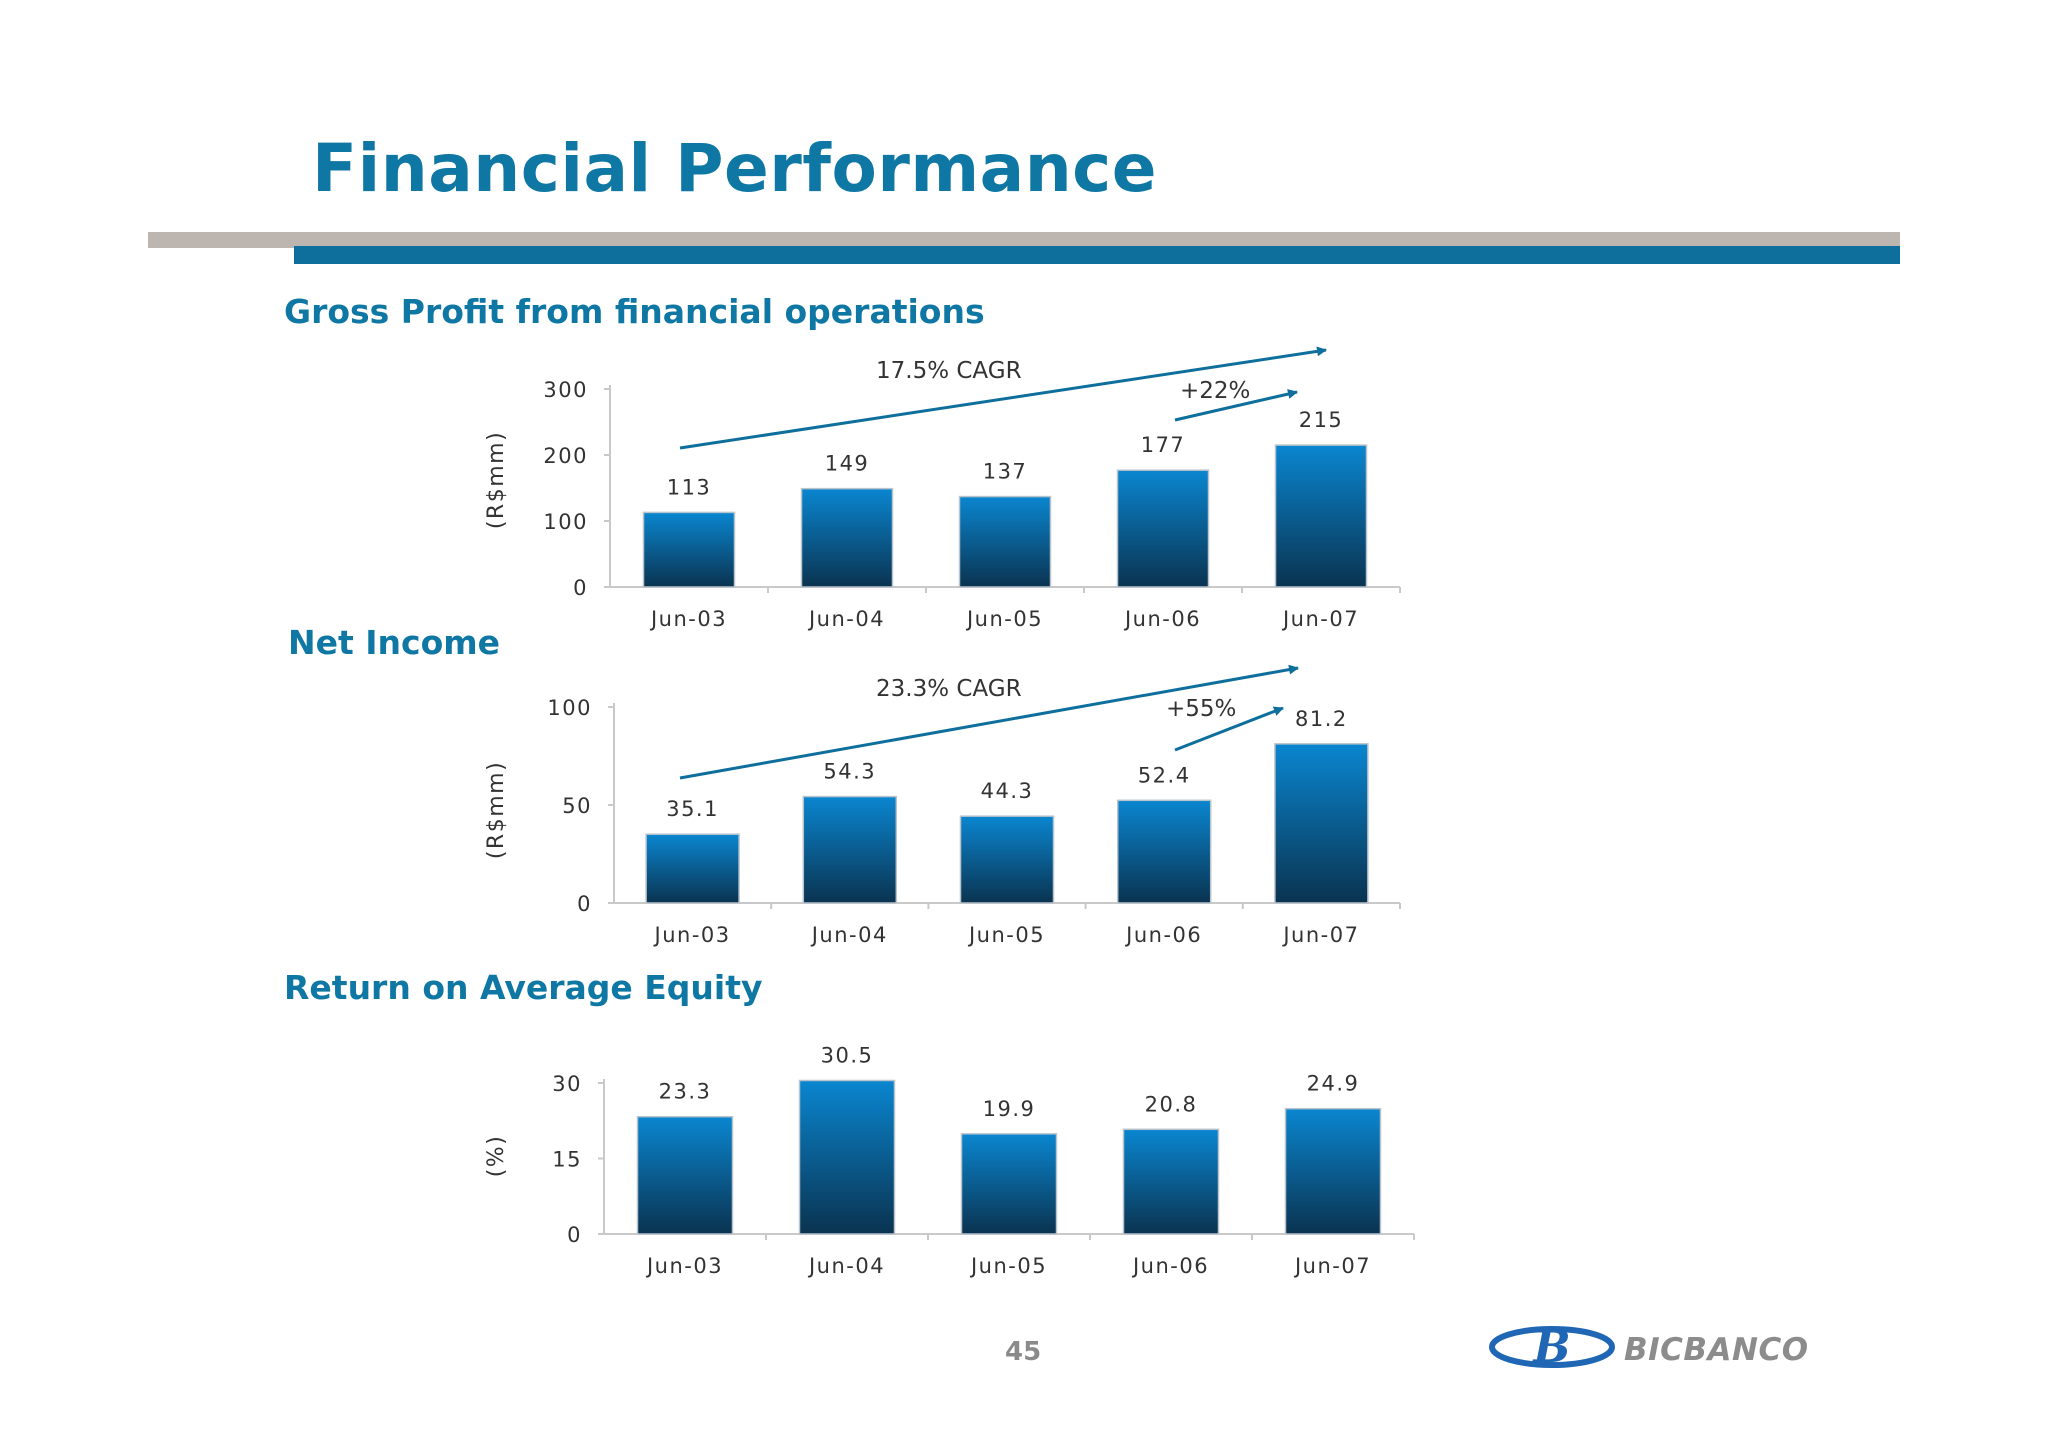 This screenshot has height=1447, width=2048. I want to click on roae-data-label: 23.3, so click(685, 1092).